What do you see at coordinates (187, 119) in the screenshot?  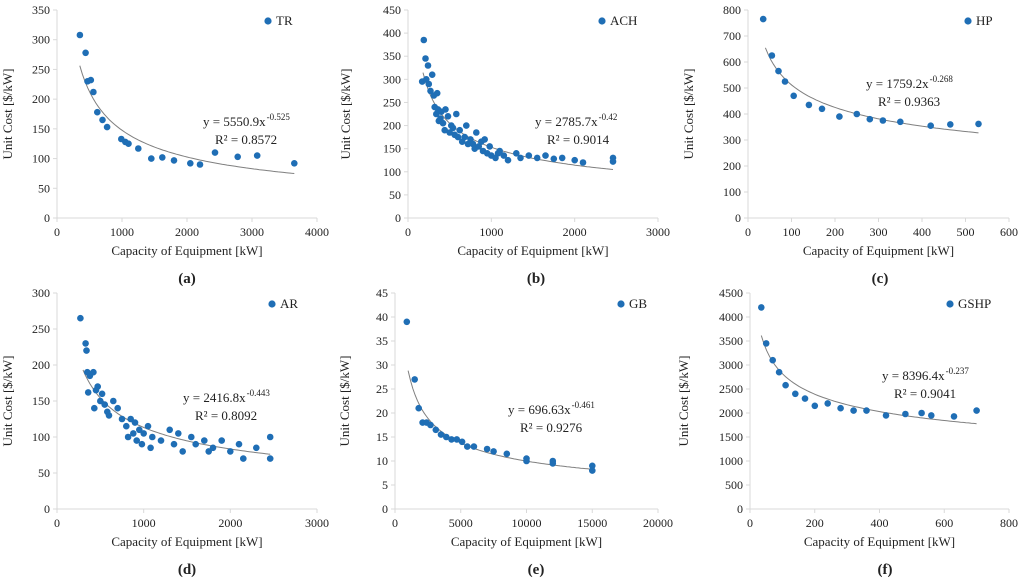 I see `trend-line` at bounding box center [187, 119].